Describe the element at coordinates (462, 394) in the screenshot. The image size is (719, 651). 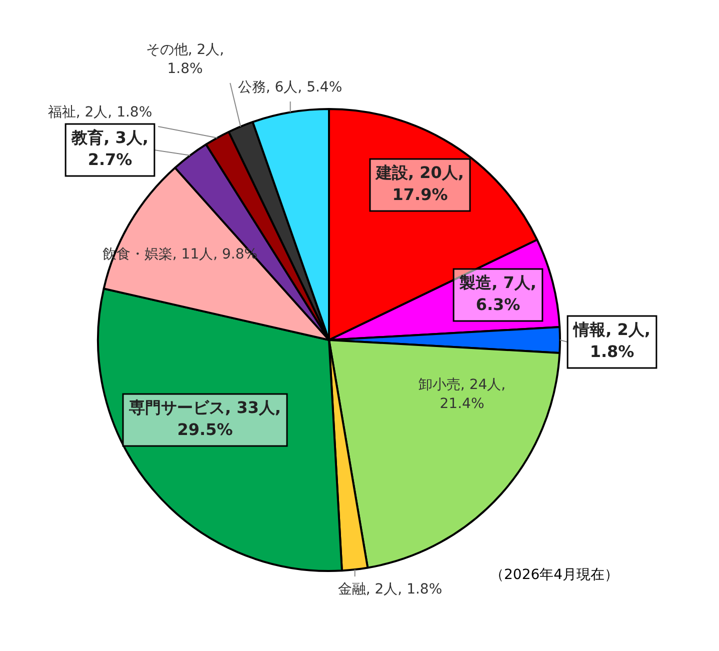
I see `slice-label: 卸小売, 24人, 21.4%` at that location.